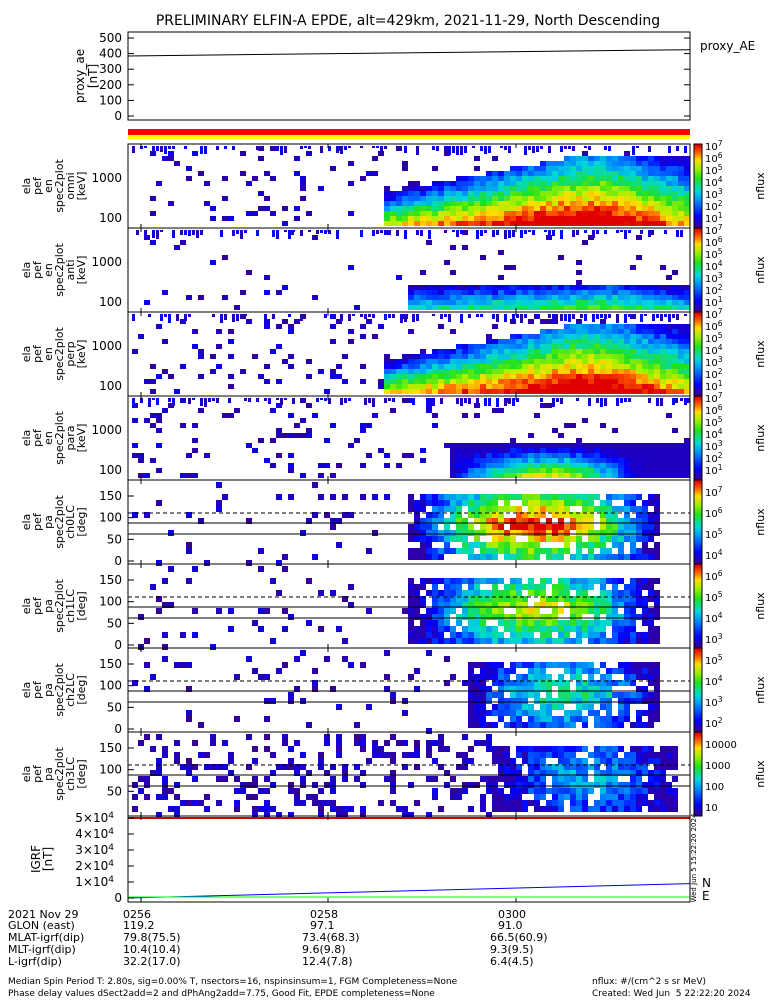 The image size is (775, 1000). Describe the element at coordinates (48, 522) in the screenshot. I see `ylabel-line: pa` at that location.